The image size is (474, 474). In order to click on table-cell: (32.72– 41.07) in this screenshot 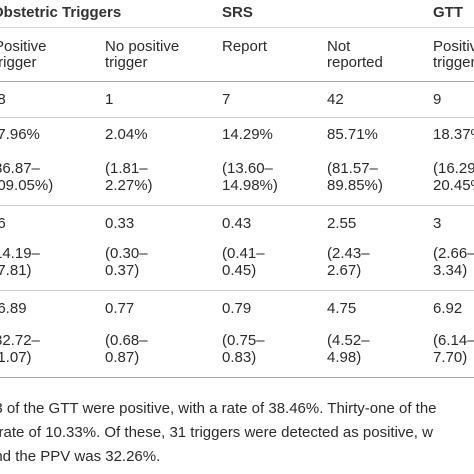, I will do `click(20, 349)`.